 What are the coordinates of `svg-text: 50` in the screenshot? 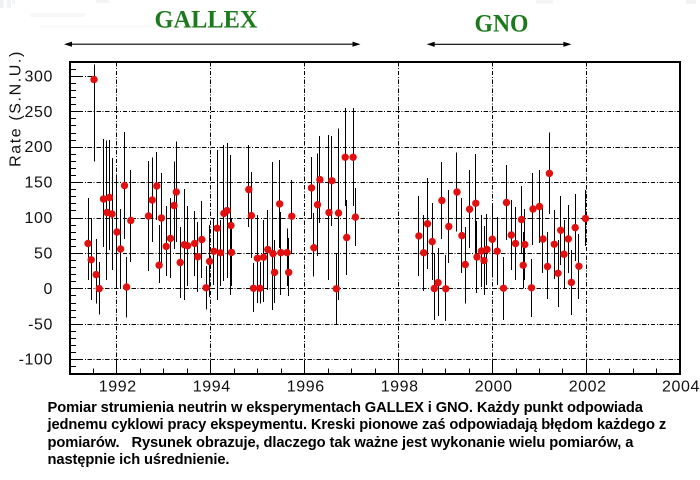 It's located at (43, 254).